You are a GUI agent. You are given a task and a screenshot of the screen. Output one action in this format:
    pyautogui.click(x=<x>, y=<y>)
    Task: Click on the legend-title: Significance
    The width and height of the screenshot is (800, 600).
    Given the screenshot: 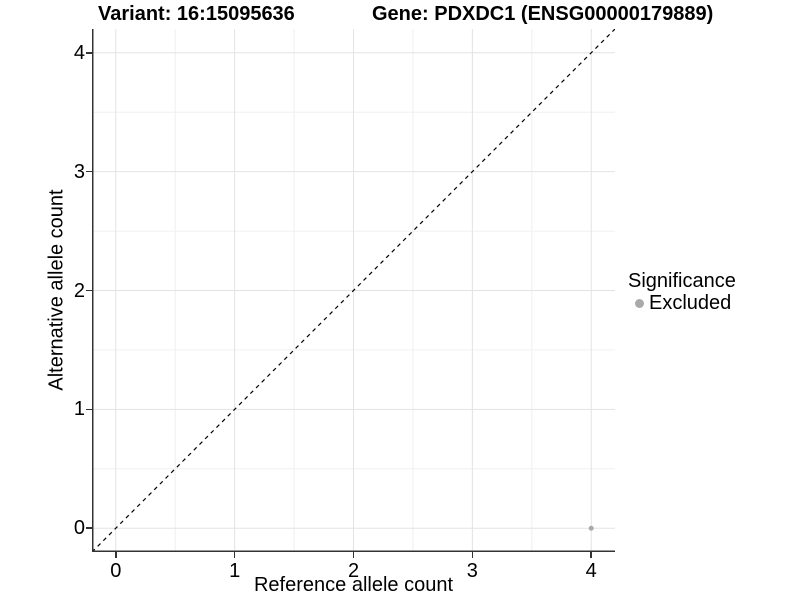 What is the action you would take?
    pyautogui.click(x=682, y=281)
    